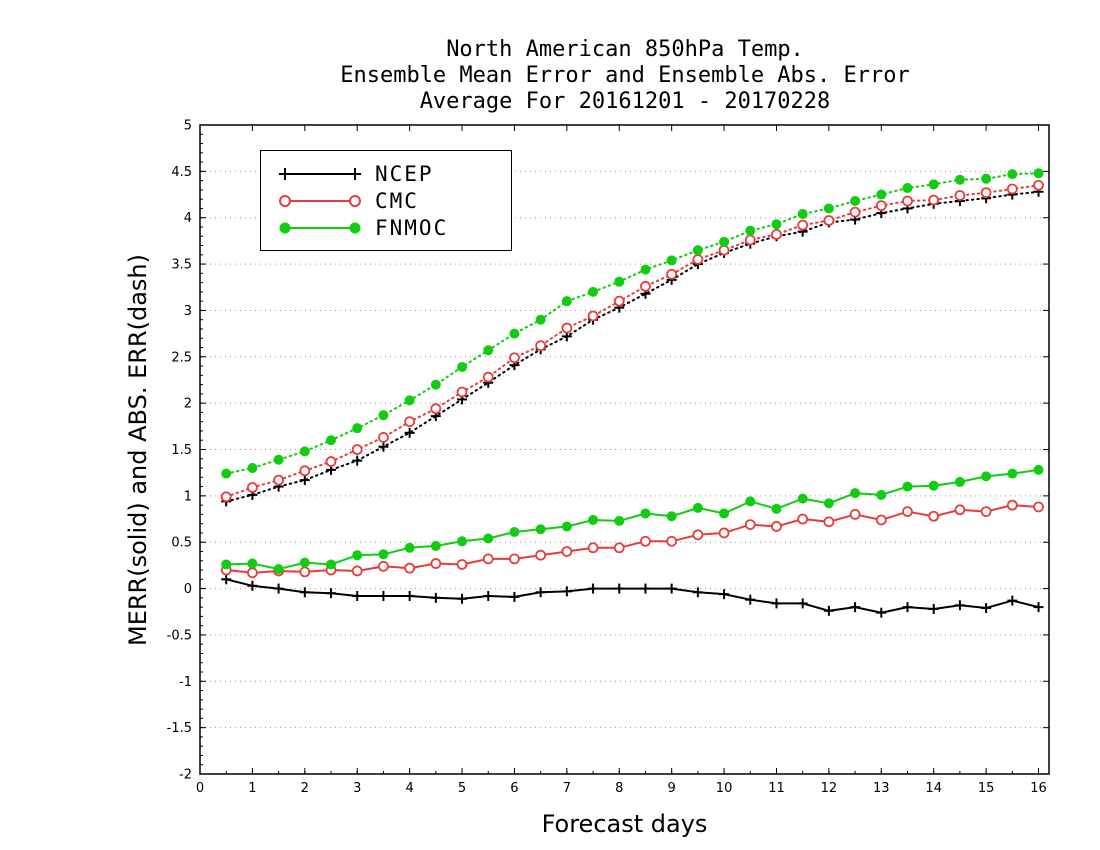  I want to click on x-tick-label: 12, so click(829, 788).